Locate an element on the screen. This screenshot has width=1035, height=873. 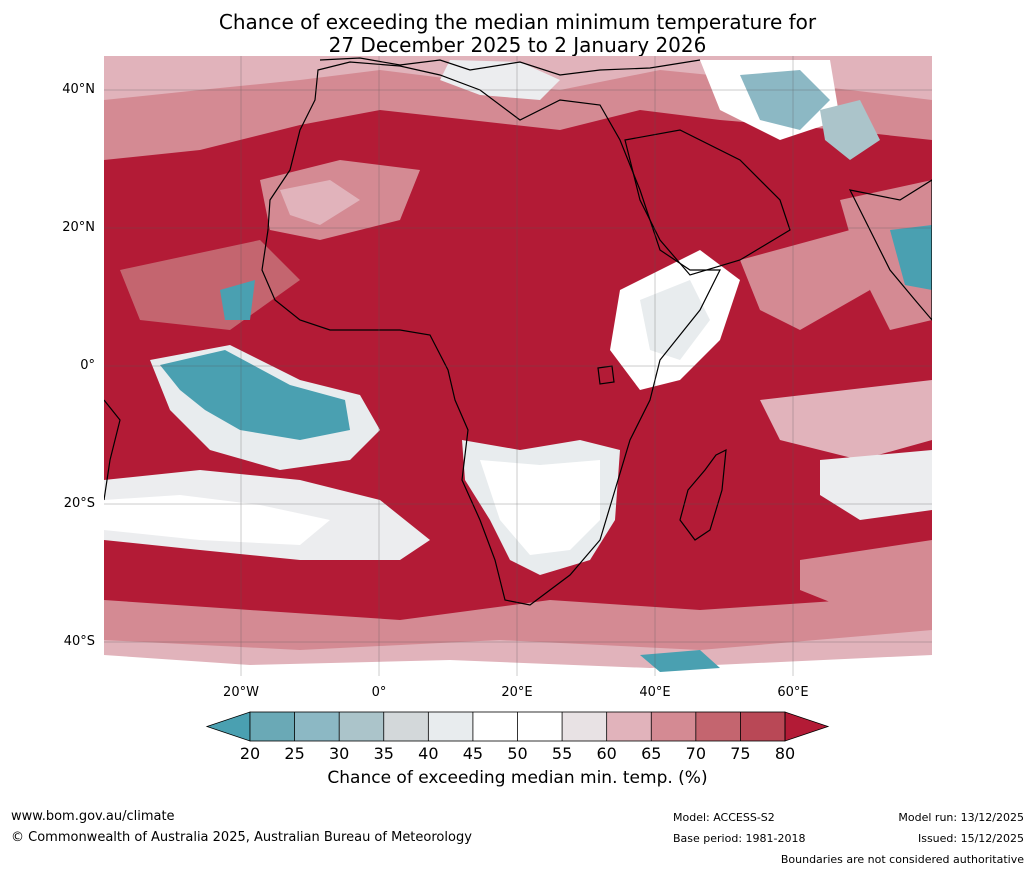
lon-label-60e: 60°E is located at coordinates (793, 692).